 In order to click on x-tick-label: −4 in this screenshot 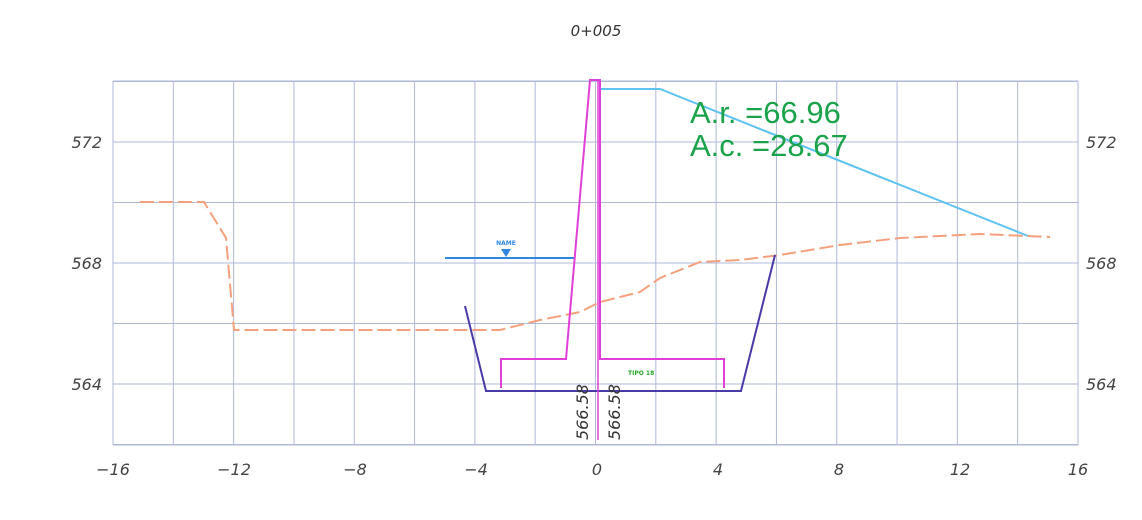, I will do `click(476, 469)`.